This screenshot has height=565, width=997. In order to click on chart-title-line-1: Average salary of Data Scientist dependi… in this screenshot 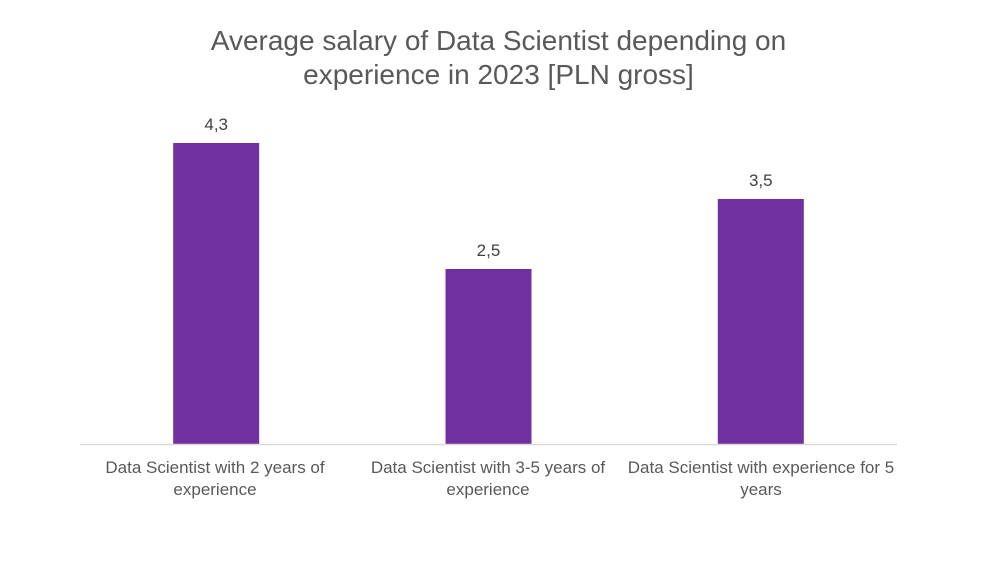, I will do `click(498, 40)`.